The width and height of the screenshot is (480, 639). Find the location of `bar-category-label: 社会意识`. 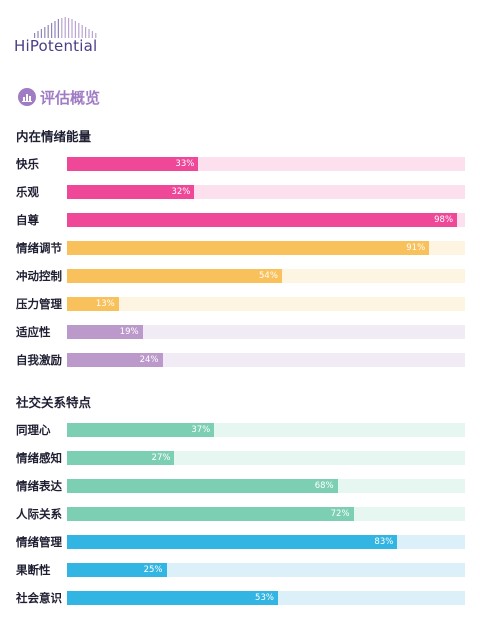

bar-category-label: 社会意识 is located at coordinates (39, 598).